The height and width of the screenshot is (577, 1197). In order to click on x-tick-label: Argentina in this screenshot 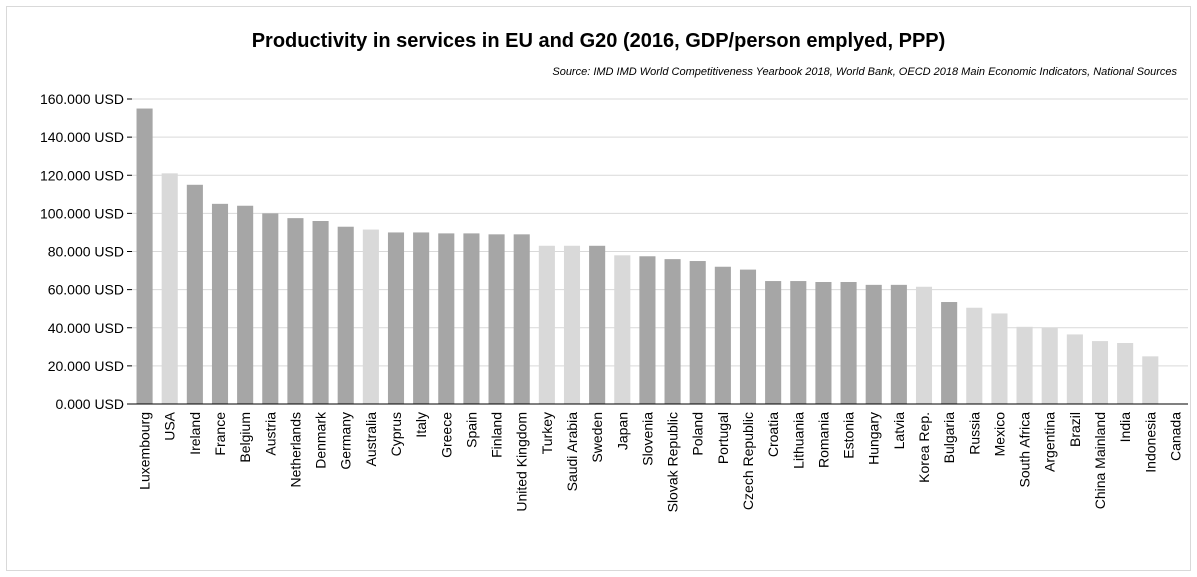, I will do `click(1050, 442)`.